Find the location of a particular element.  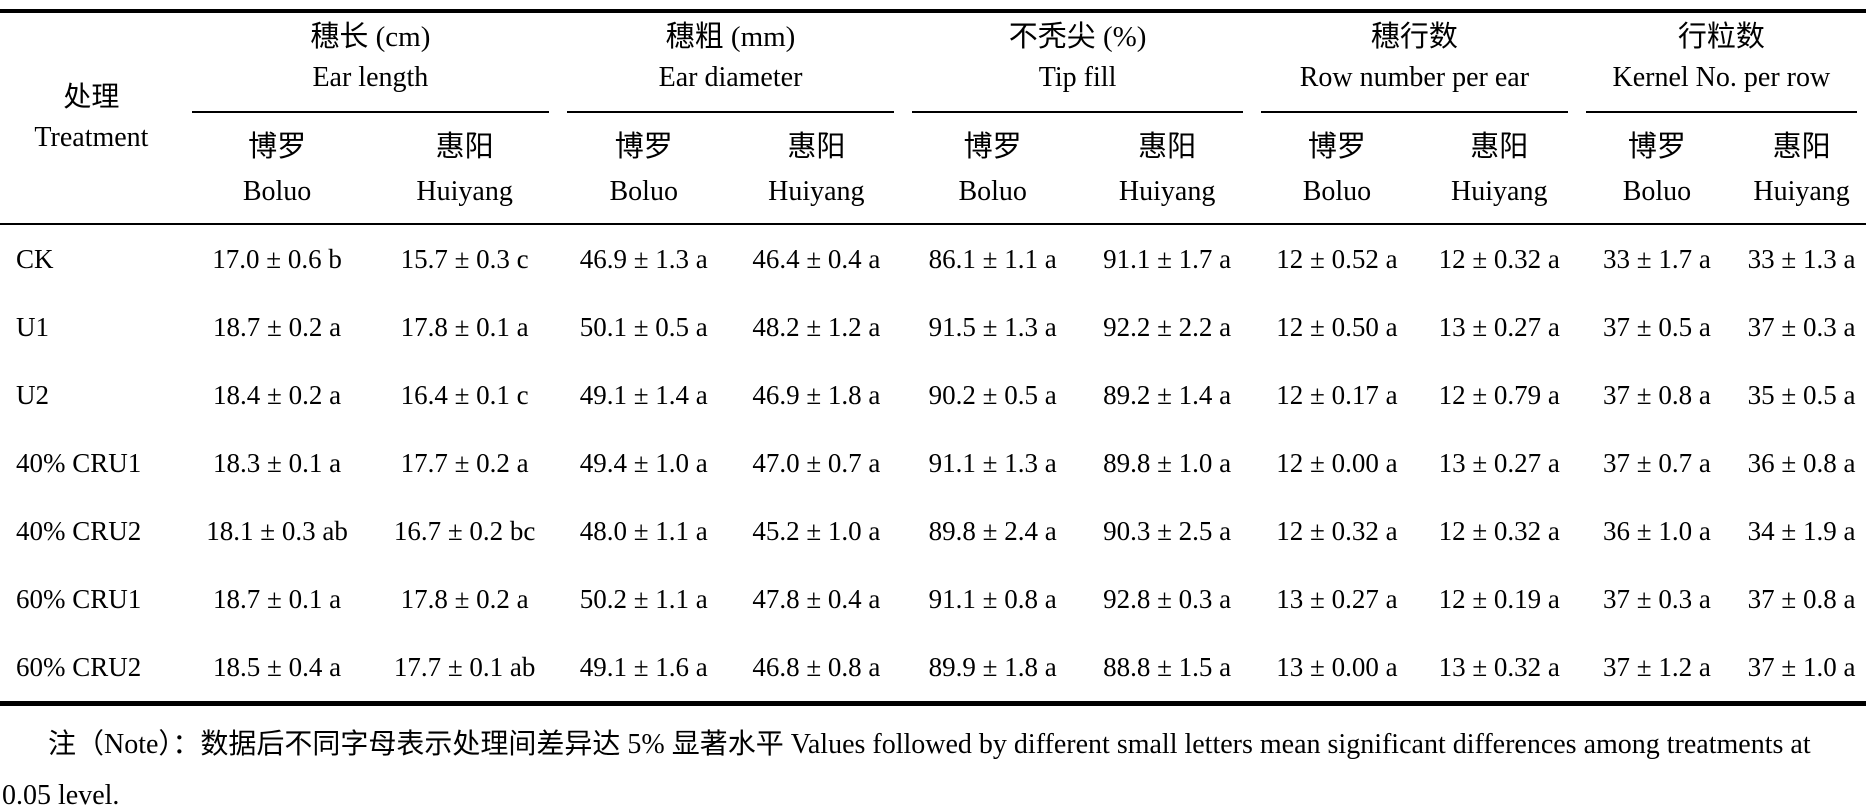

value-cell: 33 ± 1.7 a is located at coordinates (1657, 258).